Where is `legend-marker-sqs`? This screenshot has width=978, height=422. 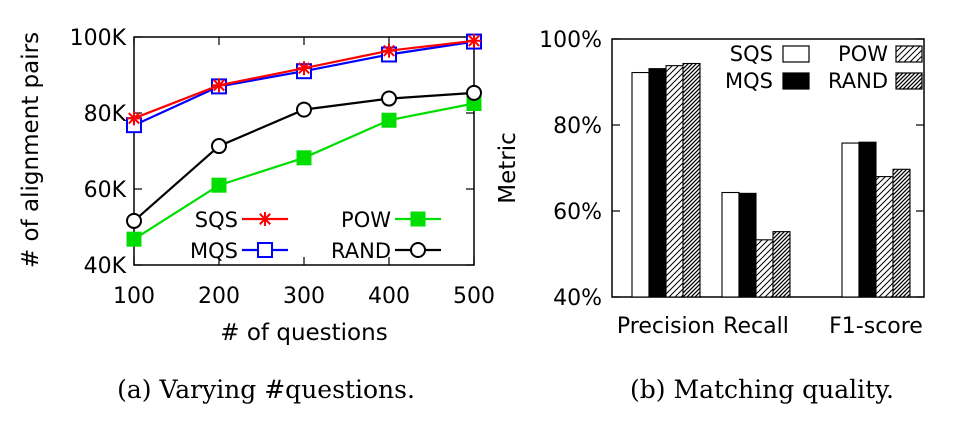 legend-marker-sqs is located at coordinates (265, 219).